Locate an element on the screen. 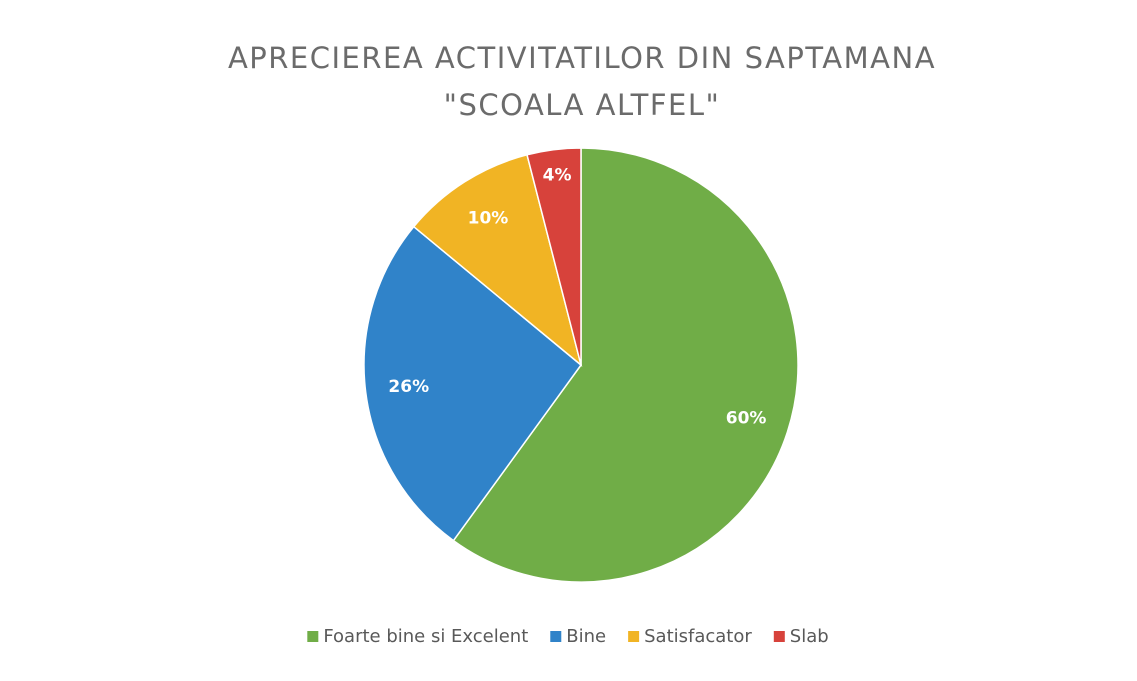 Image resolution: width=1137 pixels, height=681 pixels. legend-label: Foarte bine si Excelent is located at coordinates (425, 636).